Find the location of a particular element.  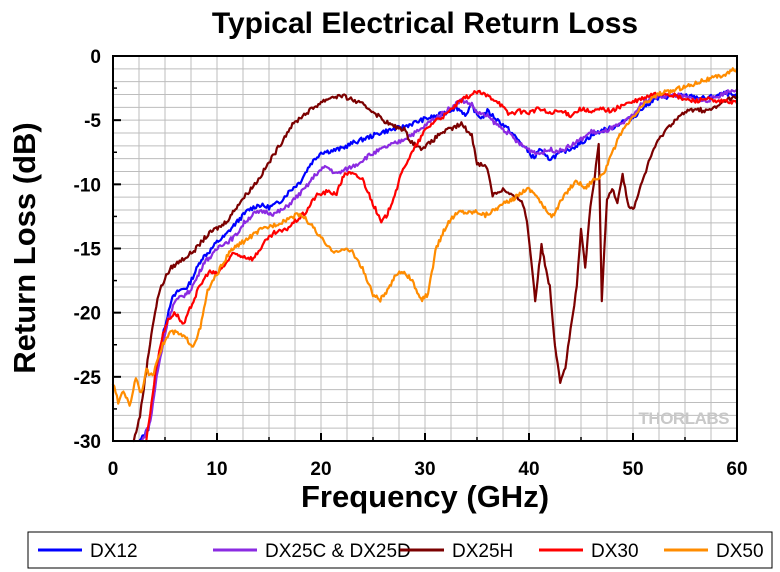

y-tick-label: -10 is located at coordinates (87, 185).